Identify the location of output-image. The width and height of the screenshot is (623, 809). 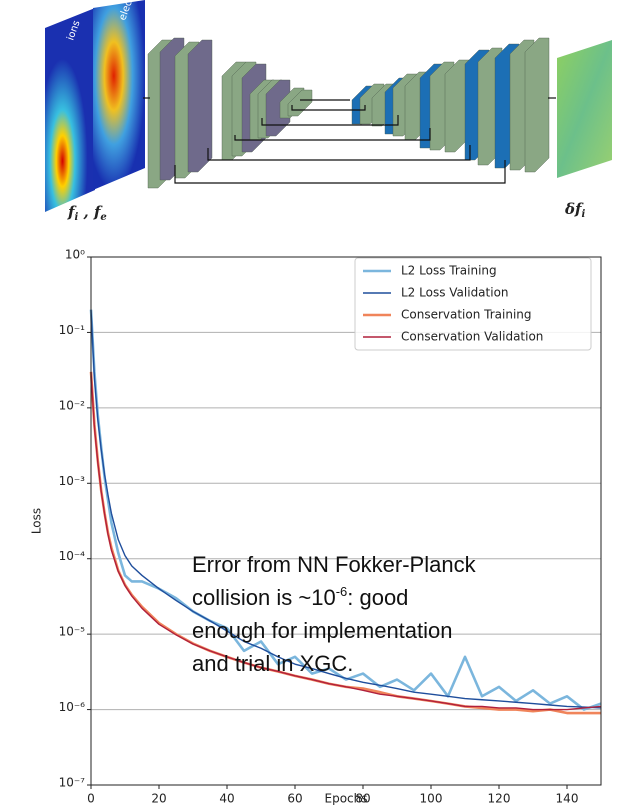
(584, 109).